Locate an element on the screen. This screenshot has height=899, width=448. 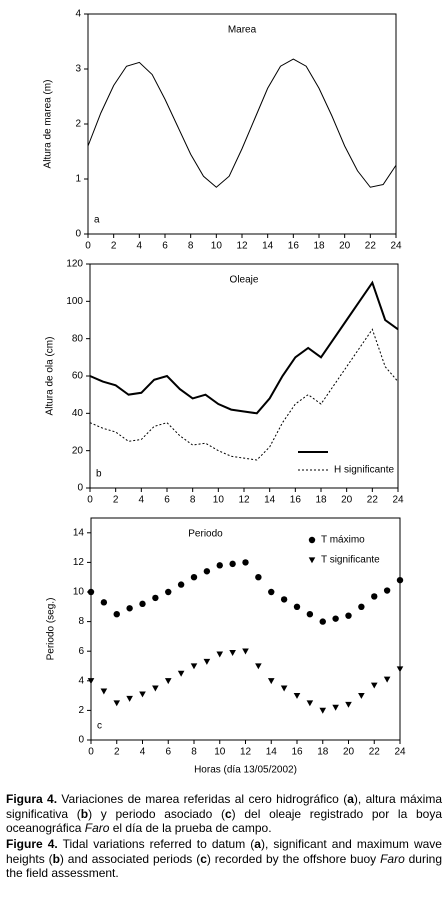
panel-label: b is located at coordinates (99, 474).